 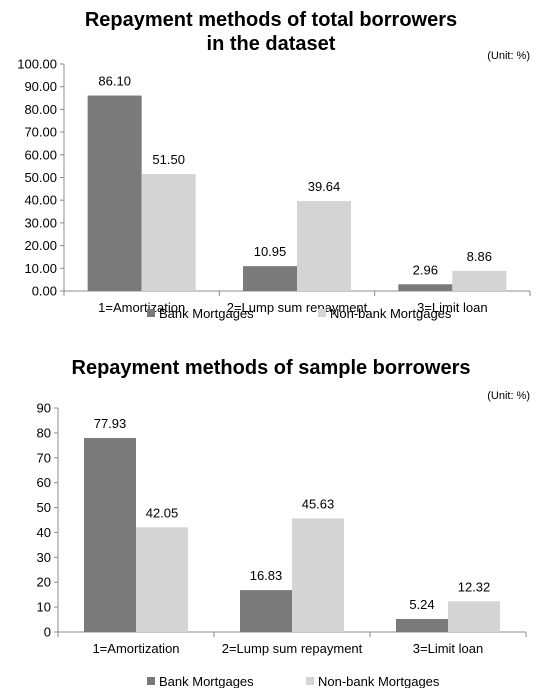 I want to click on y-tick-label: 10, so click(x=44, y=607).